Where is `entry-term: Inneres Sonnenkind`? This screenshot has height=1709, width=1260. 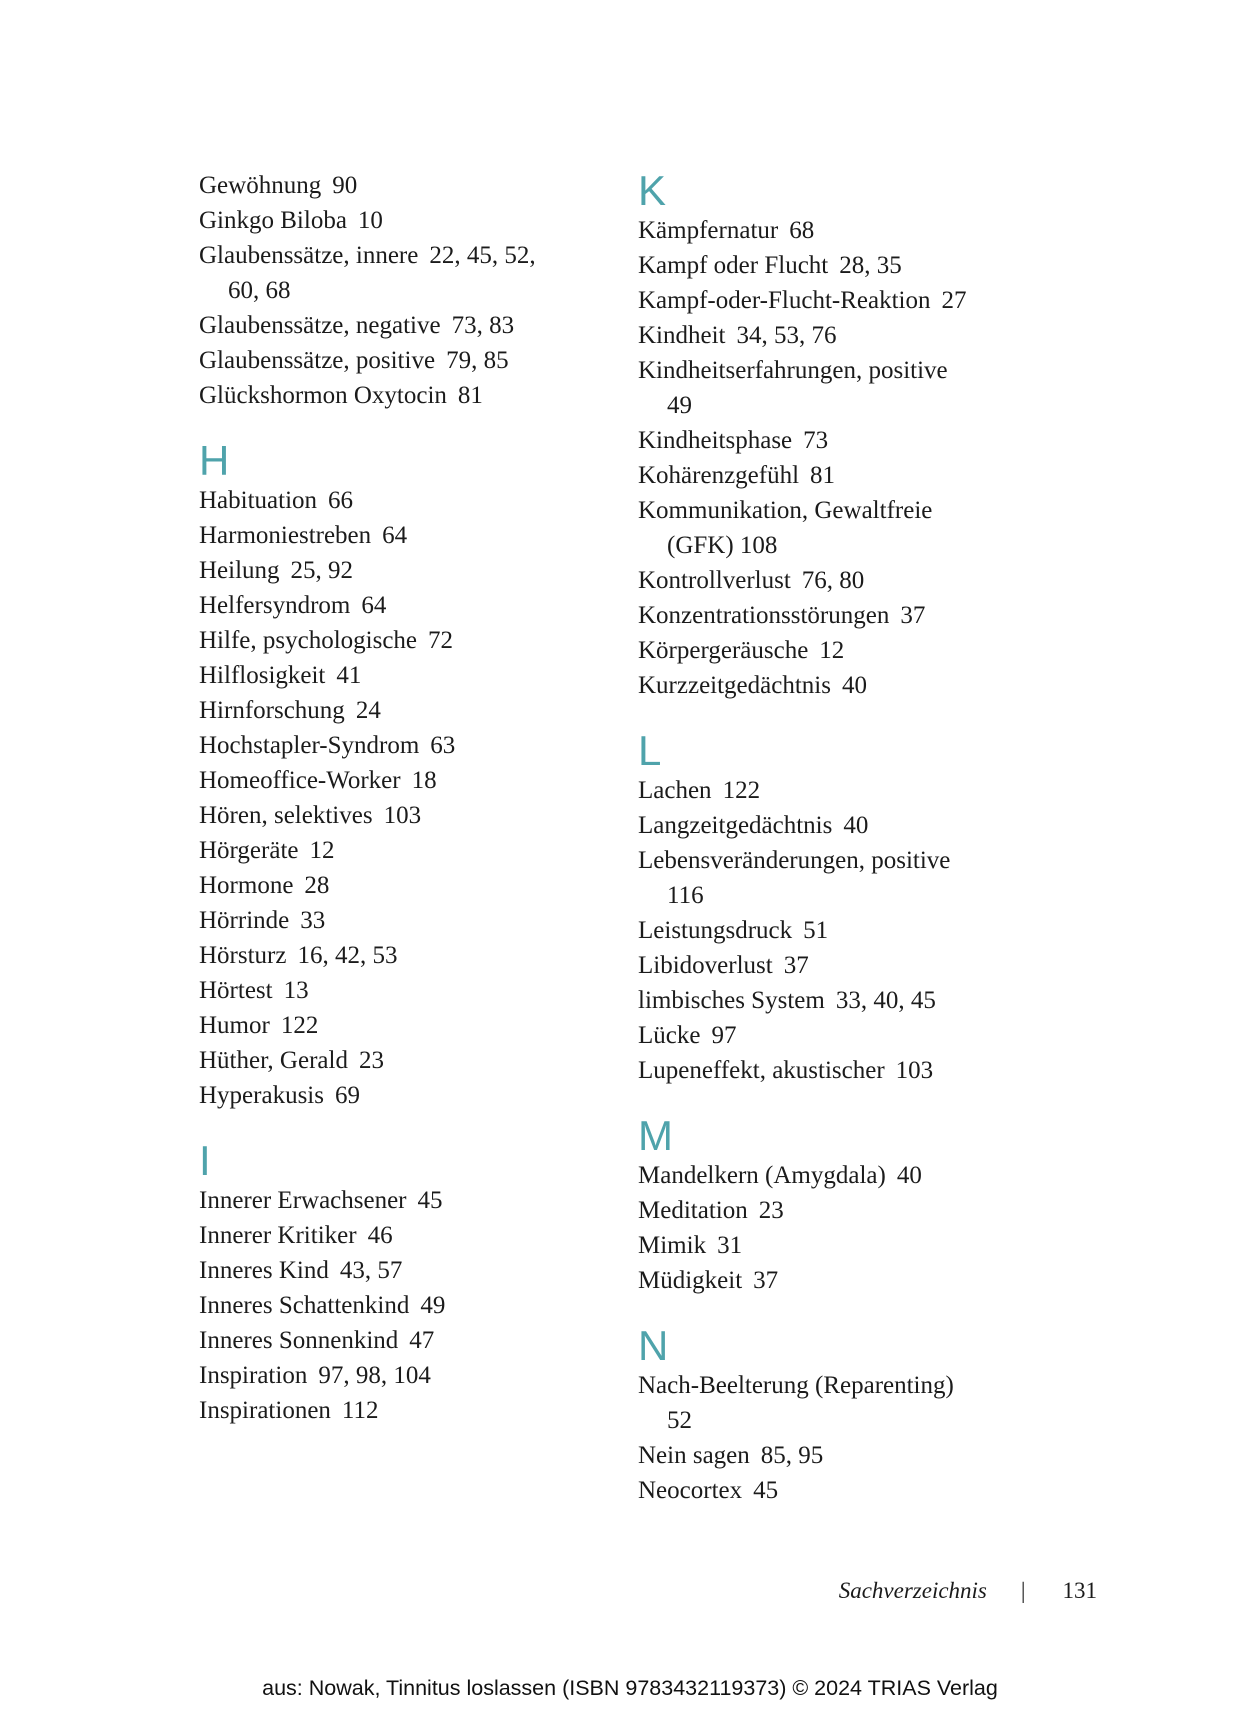 entry-term: Inneres Sonnenkind is located at coordinates (299, 1340).